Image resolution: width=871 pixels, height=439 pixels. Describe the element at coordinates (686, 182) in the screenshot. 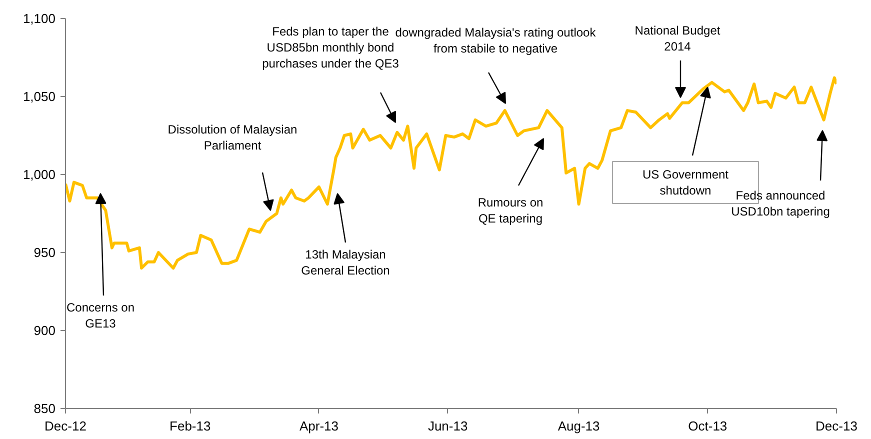

I see `annotation: US Government shutdown` at that location.